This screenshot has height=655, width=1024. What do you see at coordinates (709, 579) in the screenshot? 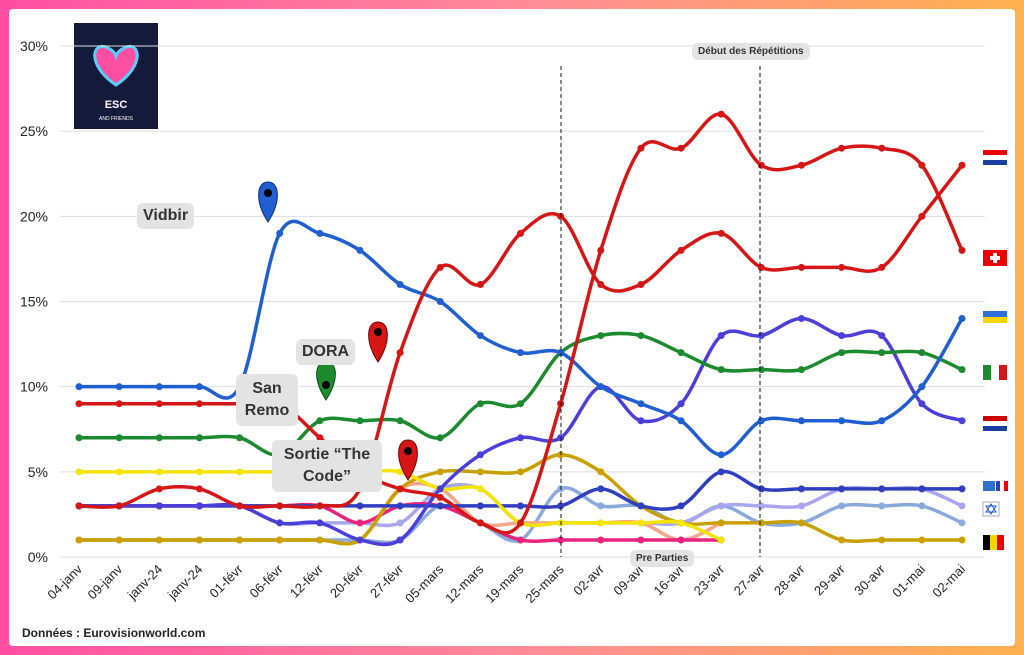
I see `x-tick-label: 23-avr` at bounding box center [709, 579].